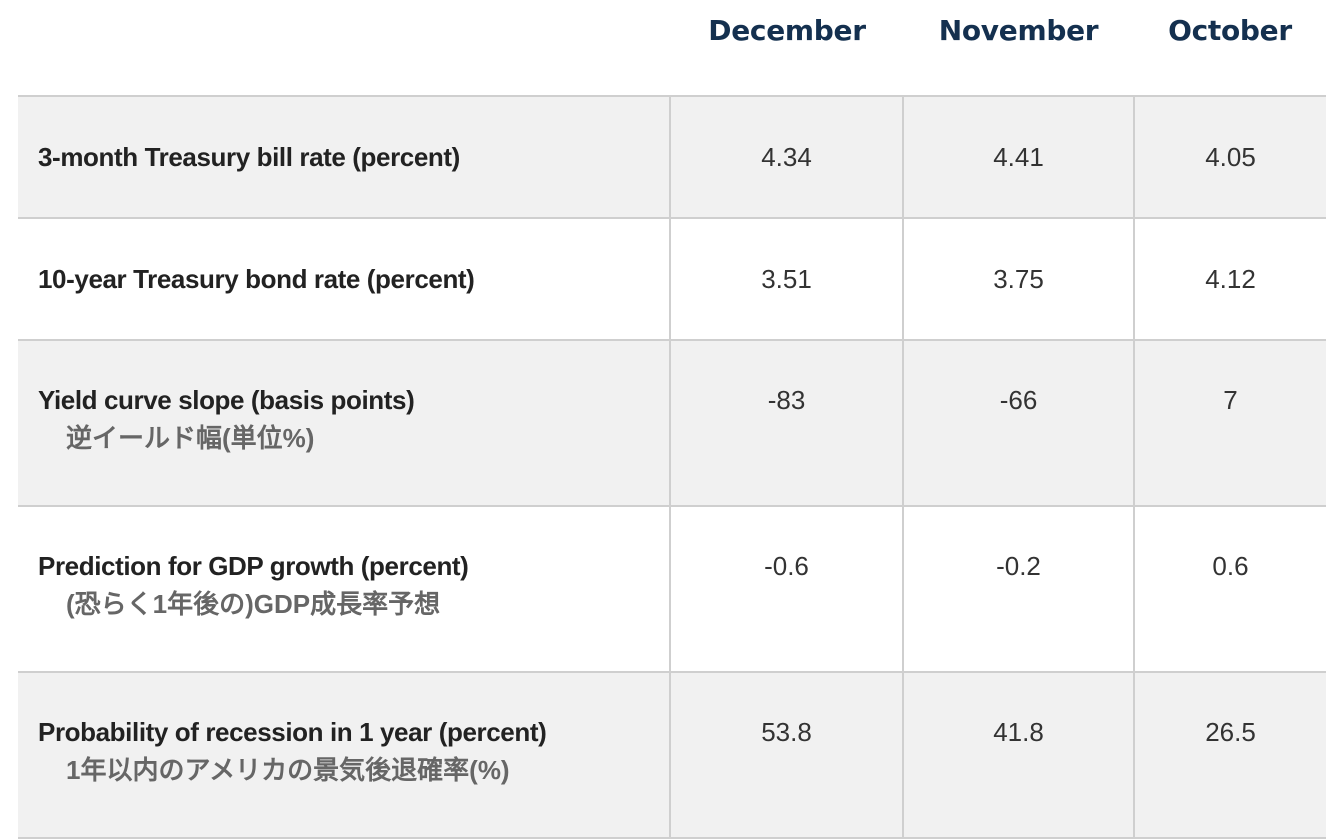 This screenshot has height=839, width=1338. What do you see at coordinates (1229, 755) in the screenshot?
I see `value-october: 26.5` at bounding box center [1229, 755].